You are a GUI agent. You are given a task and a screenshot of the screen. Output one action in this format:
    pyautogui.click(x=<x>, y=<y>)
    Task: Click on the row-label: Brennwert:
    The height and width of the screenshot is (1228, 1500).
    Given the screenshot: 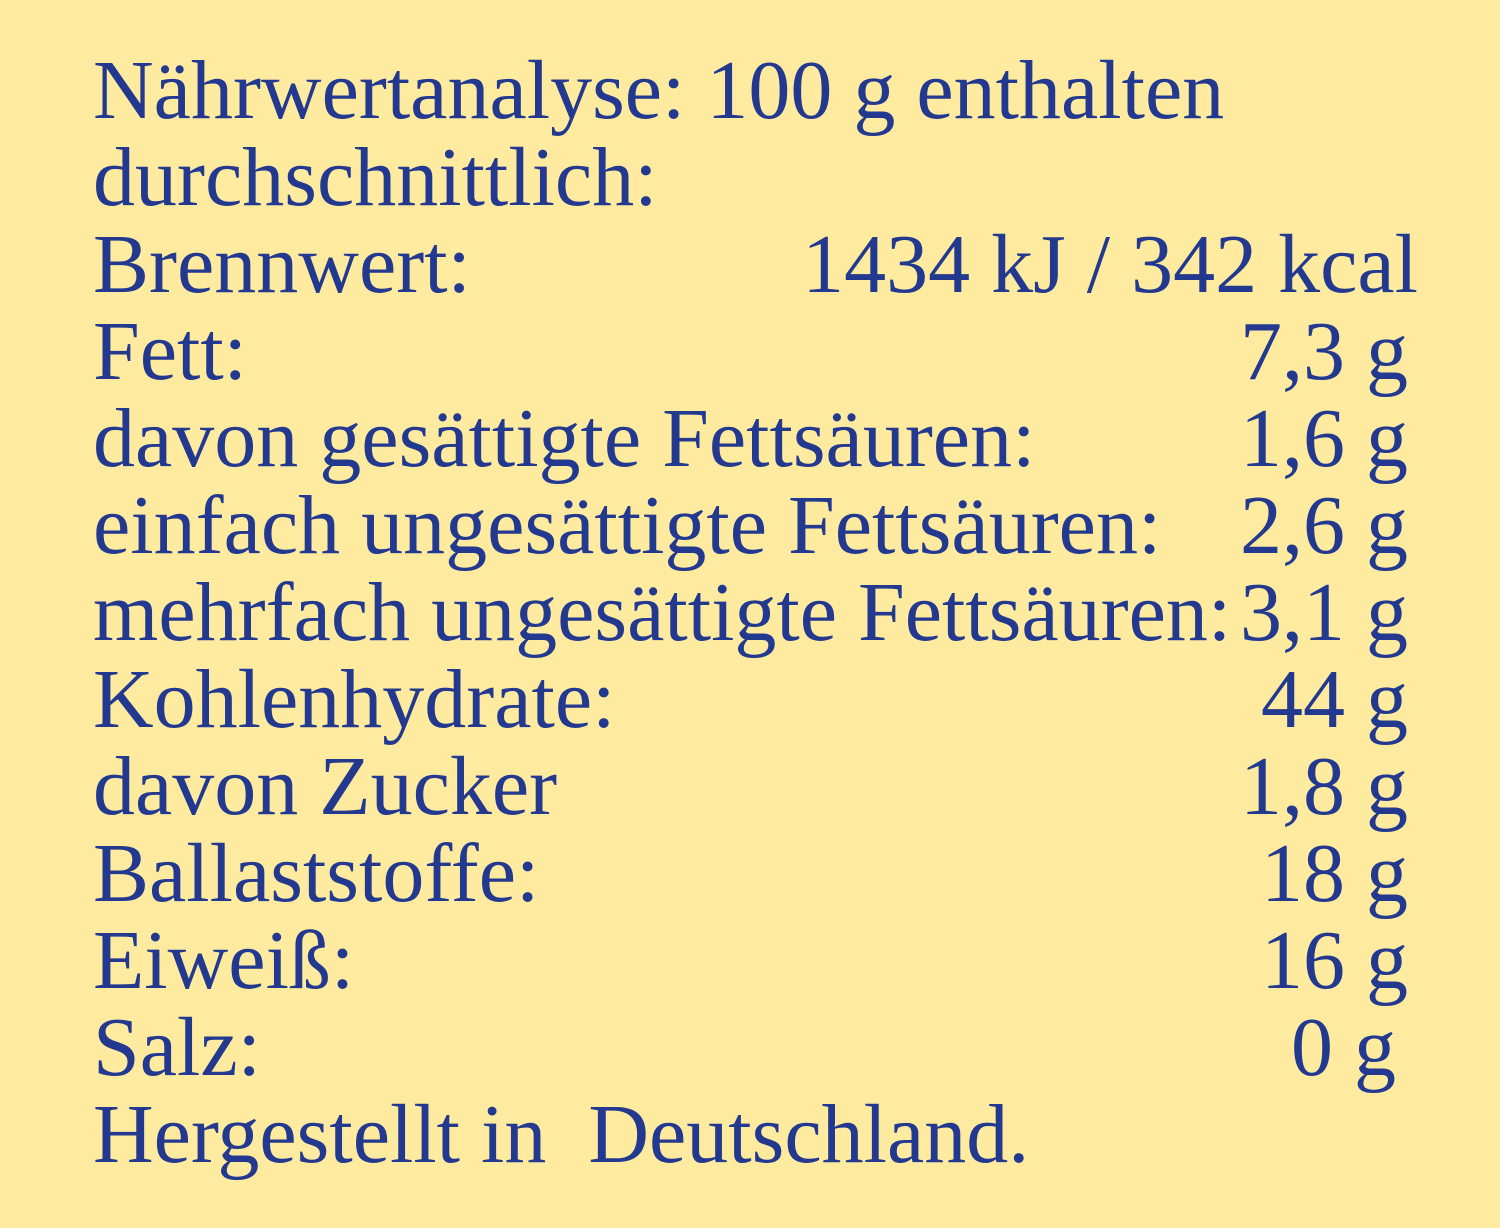 What is the action you would take?
    pyautogui.click(x=282, y=264)
    